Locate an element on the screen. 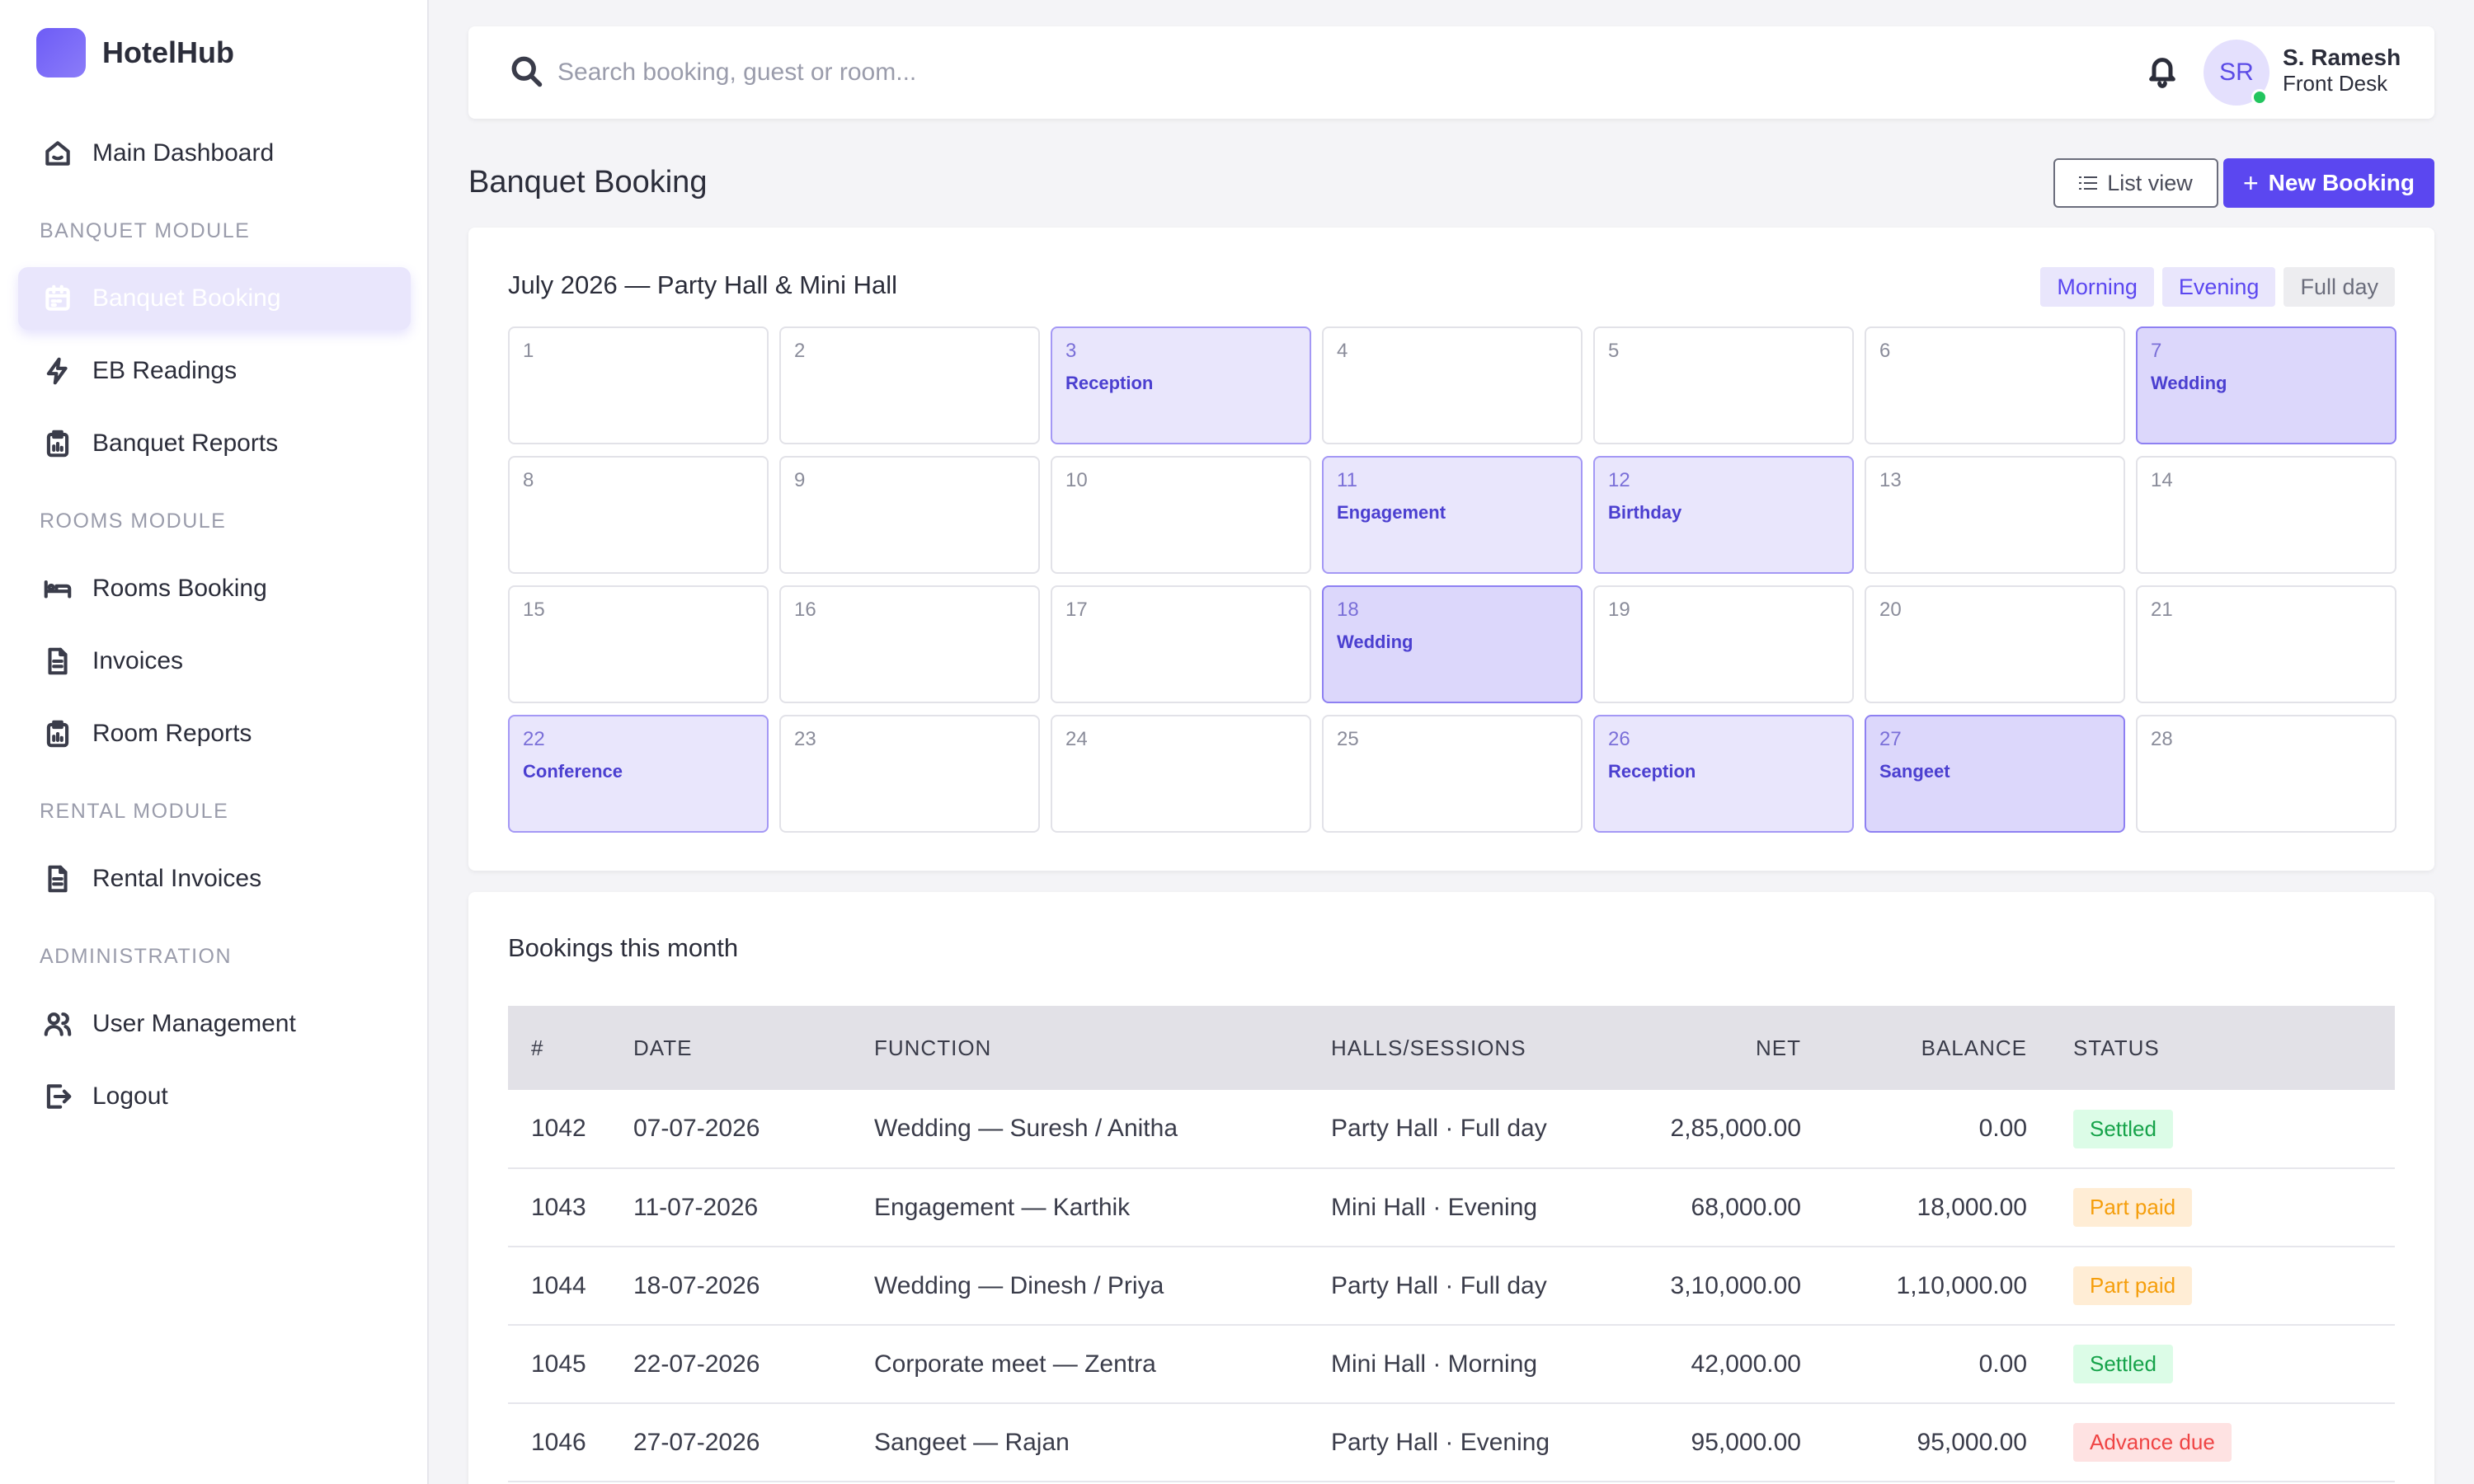 This screenshot has width=2474, height=1484. calendar-event-label: Engagement is located at coordinates (1391, 512).